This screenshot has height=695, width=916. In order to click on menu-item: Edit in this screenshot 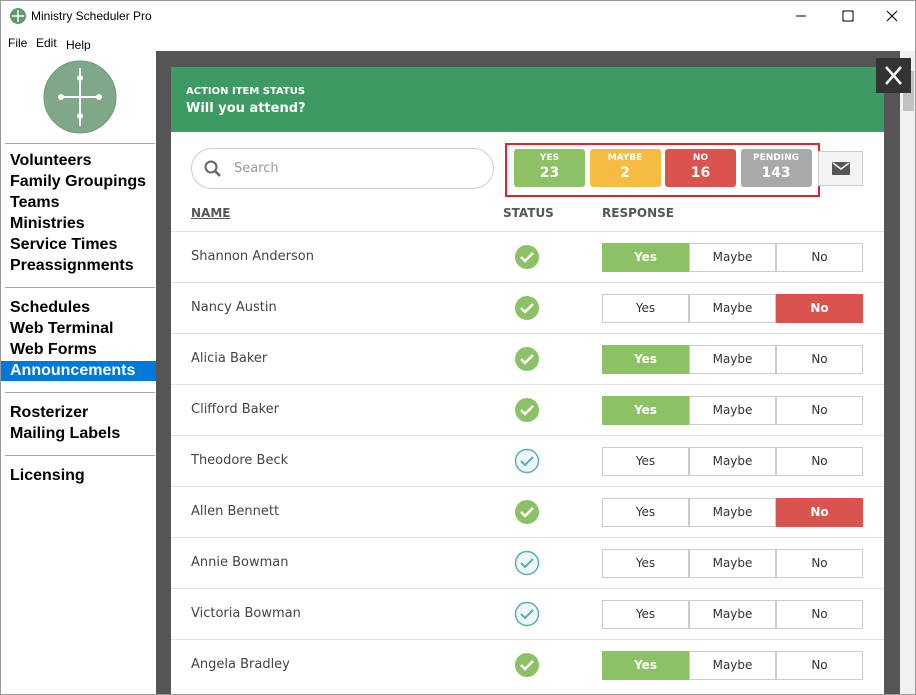, I will do `click(46, 43)`.